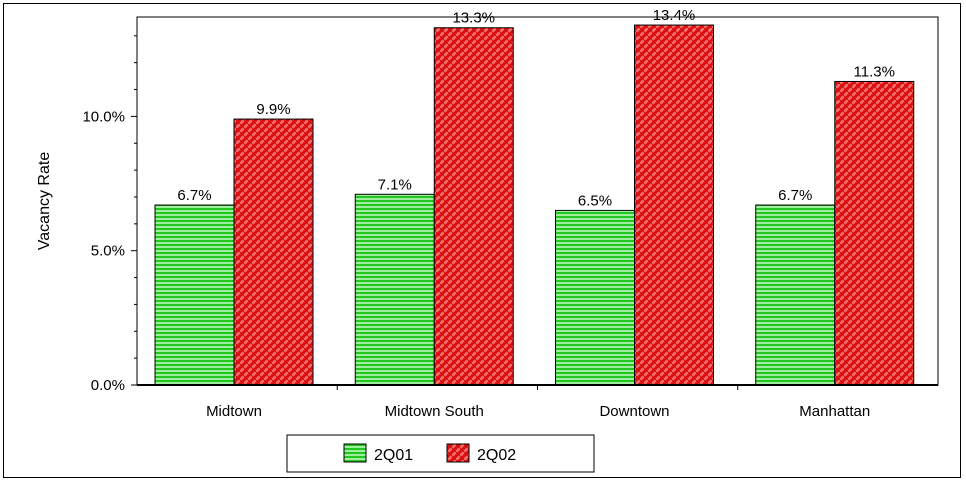 The image size is (966, 483). I want to click on y-axis: 0.0% 5.0% 10.0%, so click(109, 214).